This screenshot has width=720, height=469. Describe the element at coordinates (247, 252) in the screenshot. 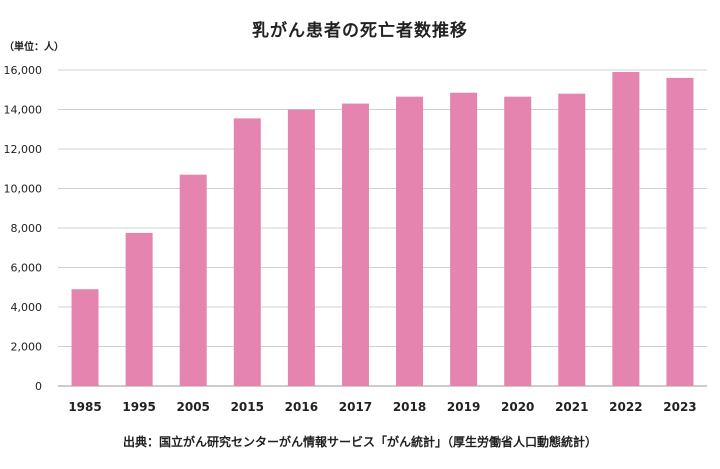

I see `bar-2015` at that location.